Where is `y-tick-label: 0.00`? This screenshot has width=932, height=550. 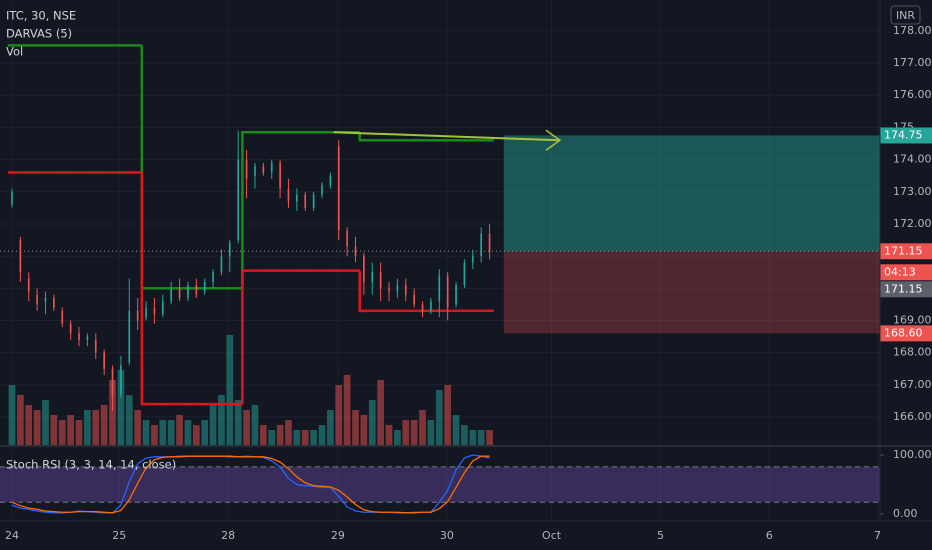 y-tick-label: 0.00 is located at coordinates (905, 513).